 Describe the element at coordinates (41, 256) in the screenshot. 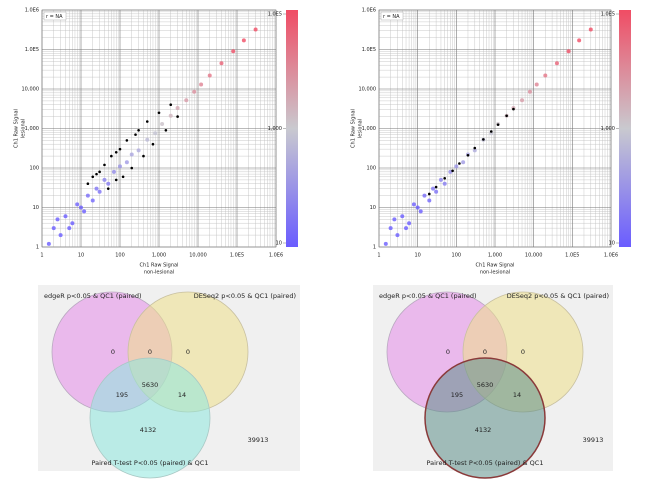

I see `x-tick-label: 1` at that location.